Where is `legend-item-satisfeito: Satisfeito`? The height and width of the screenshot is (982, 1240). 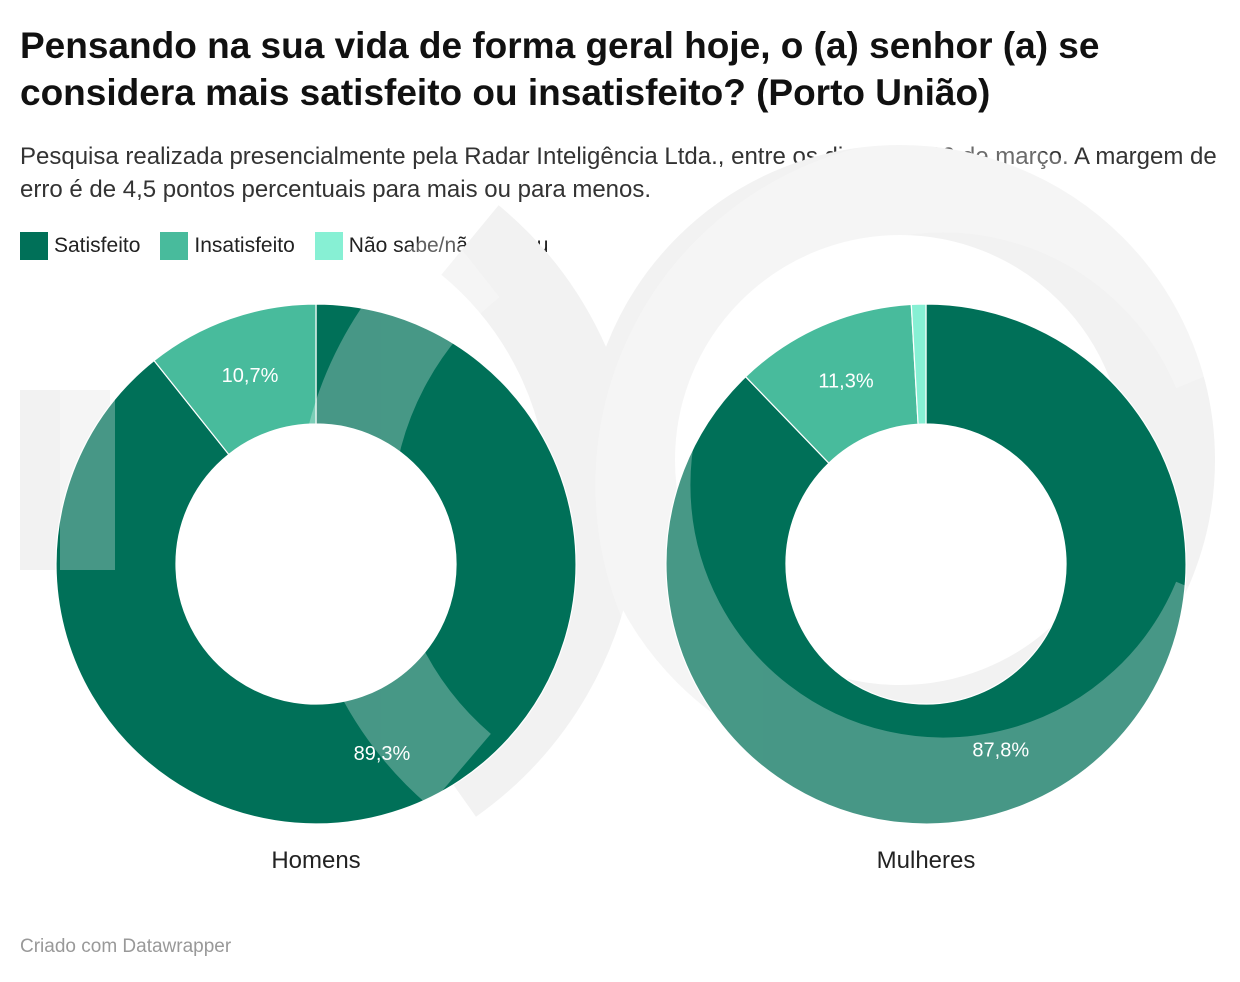
legend-item-satisfeito: Satisfeito is located at coordinates (80, 246).